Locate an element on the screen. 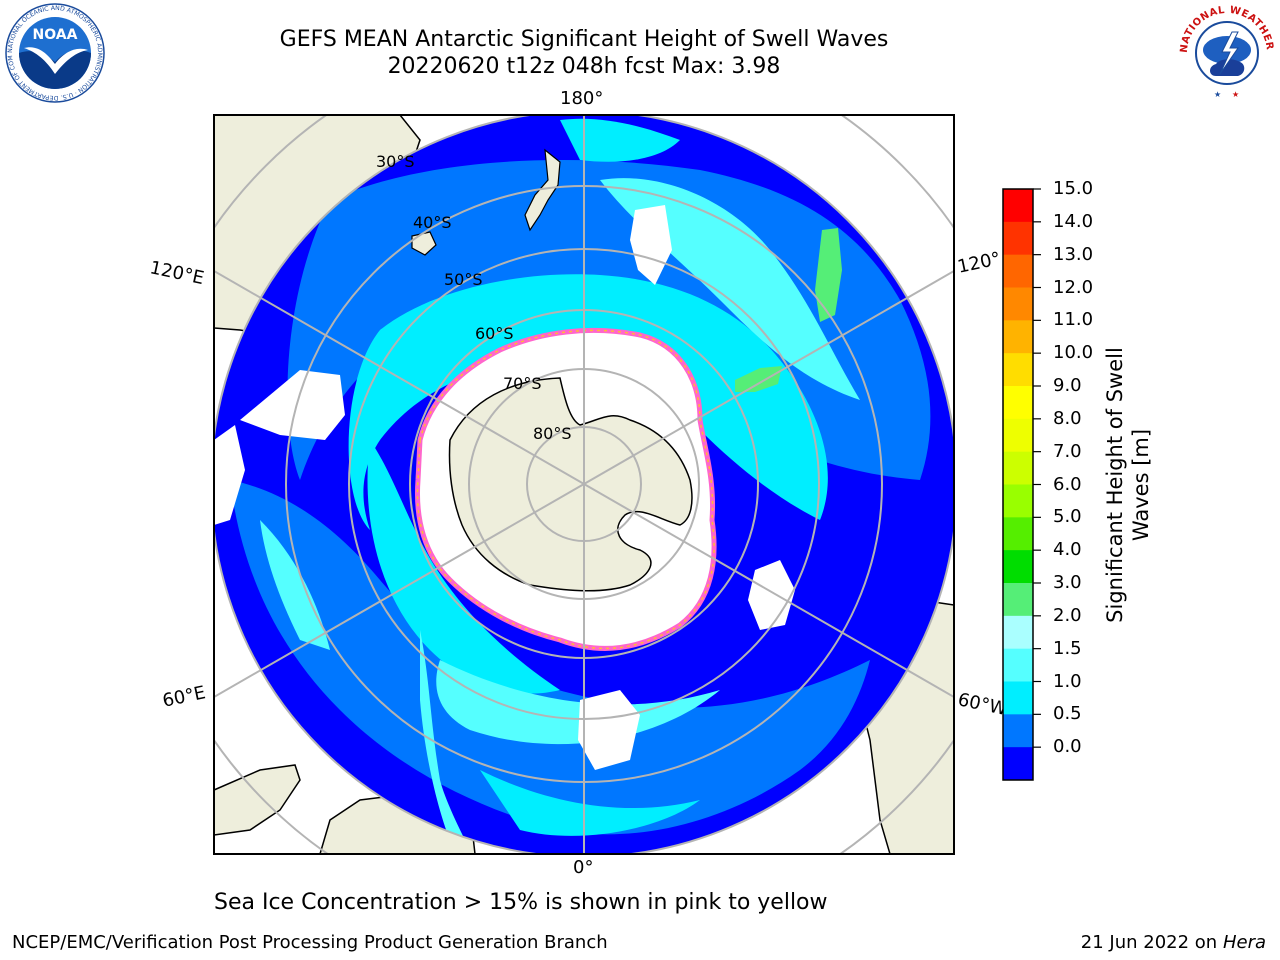 This screenshot has width=1280, height=960. footer-date-text: 21 Jun 2022 on is located at coordinates (1149, 942).